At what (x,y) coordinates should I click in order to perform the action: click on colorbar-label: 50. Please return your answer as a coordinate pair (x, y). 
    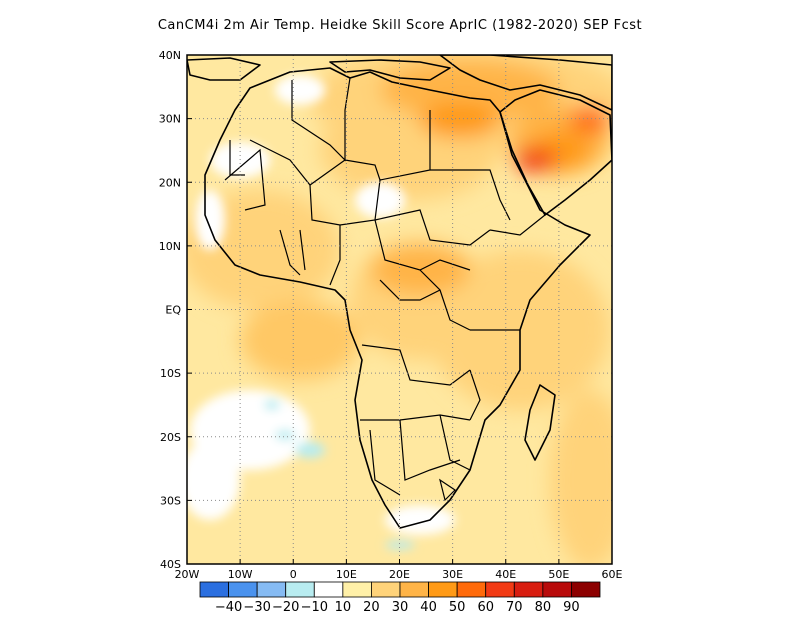
    Looking at the image, I should click on (457, 607).